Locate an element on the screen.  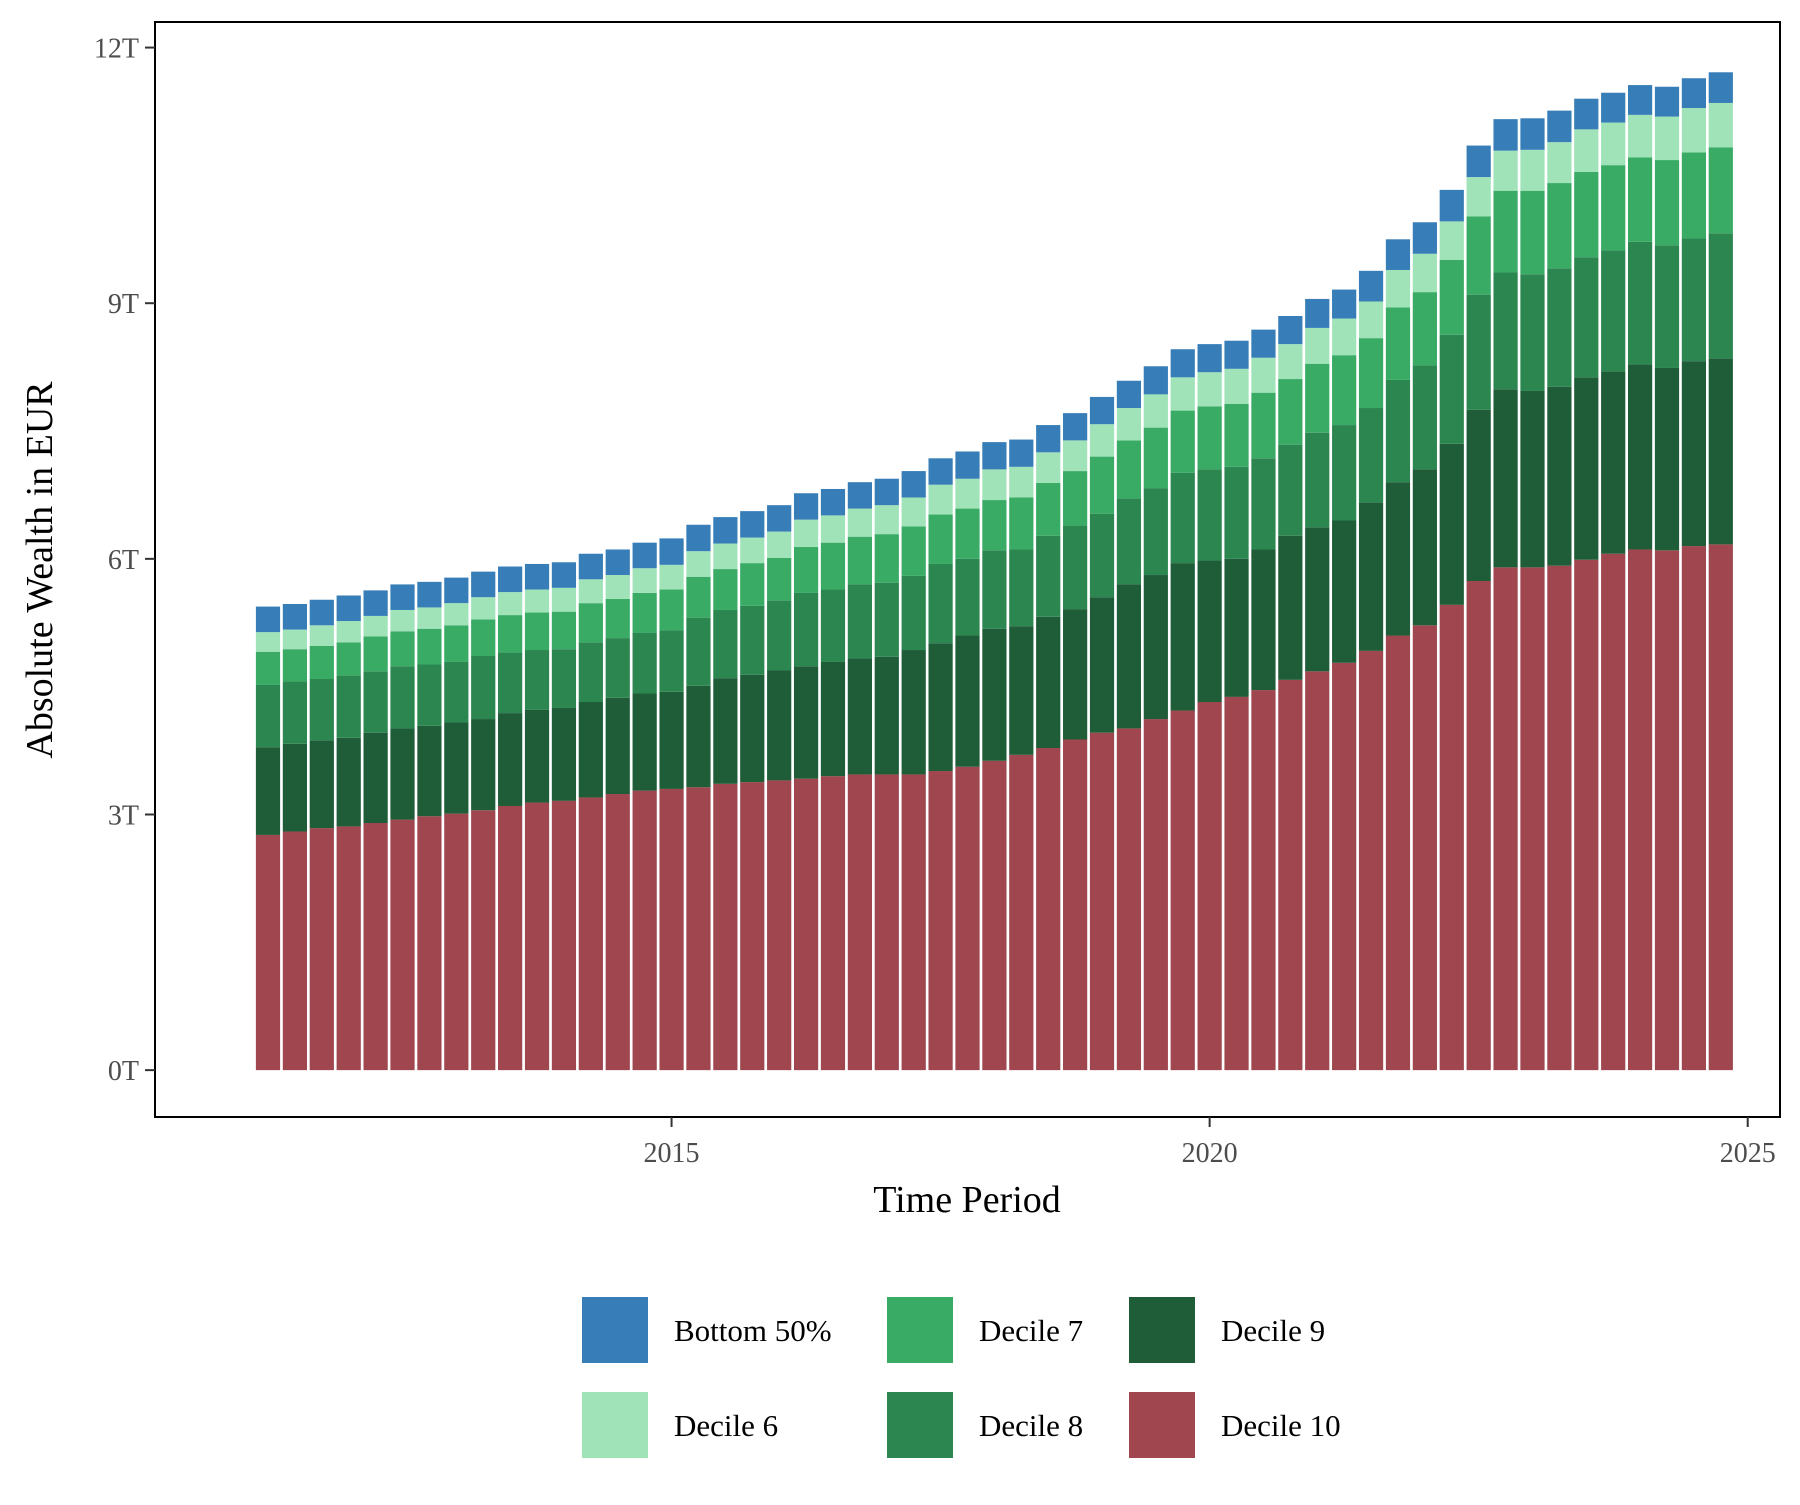
y-tick-label: 9T is located at coordinates (123, 304).